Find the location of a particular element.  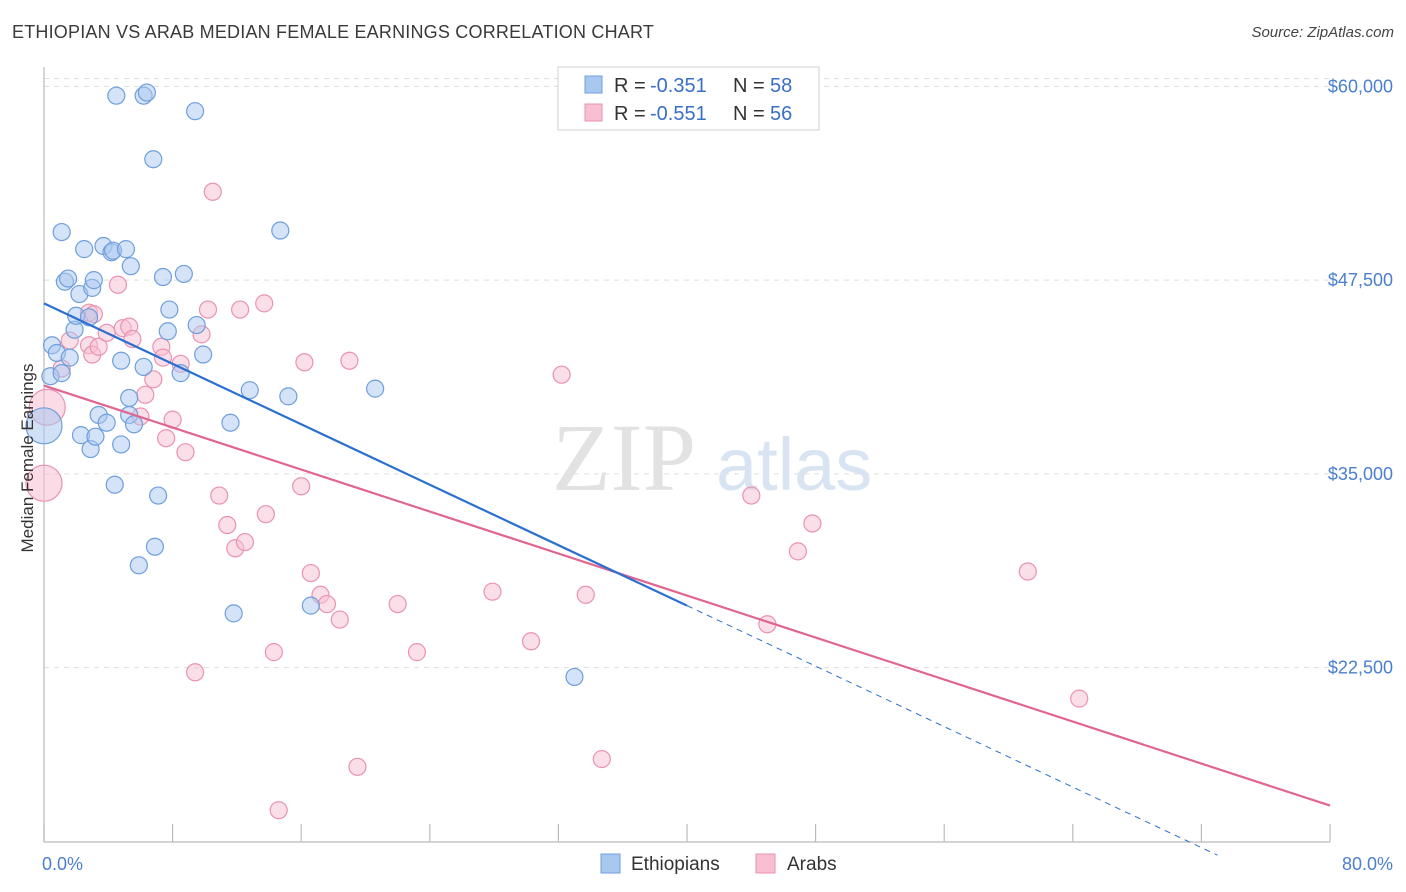

watermark-zip: ZIP is located at coordinates (624, 457).